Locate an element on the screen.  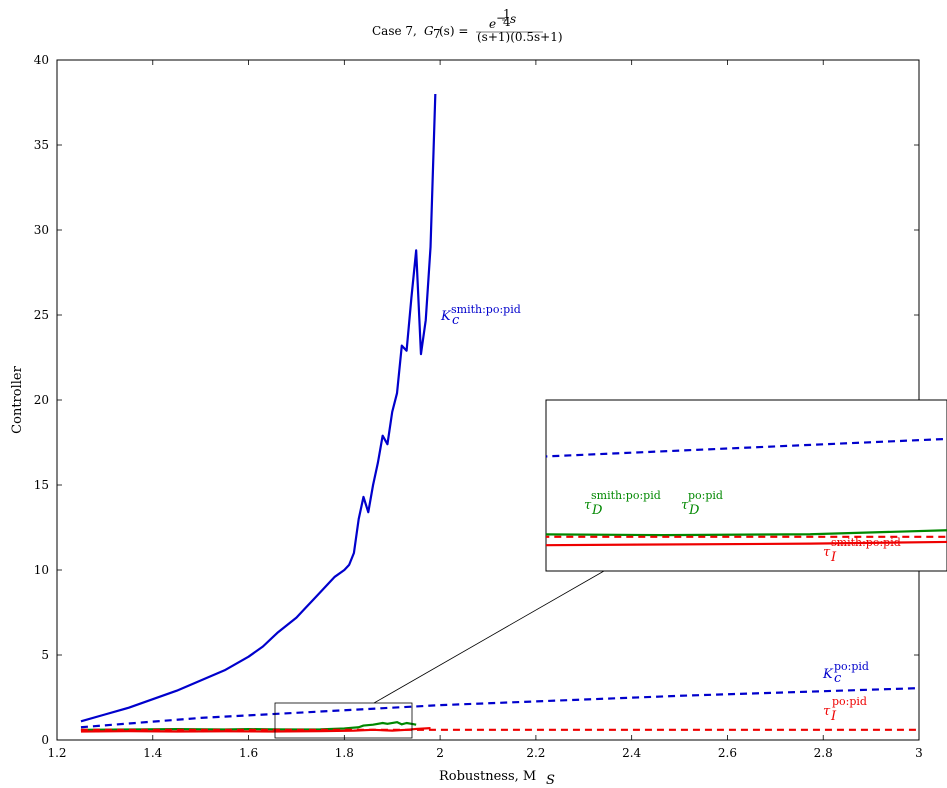
y-tick-label: 0 is located at coordinates (45, 740).